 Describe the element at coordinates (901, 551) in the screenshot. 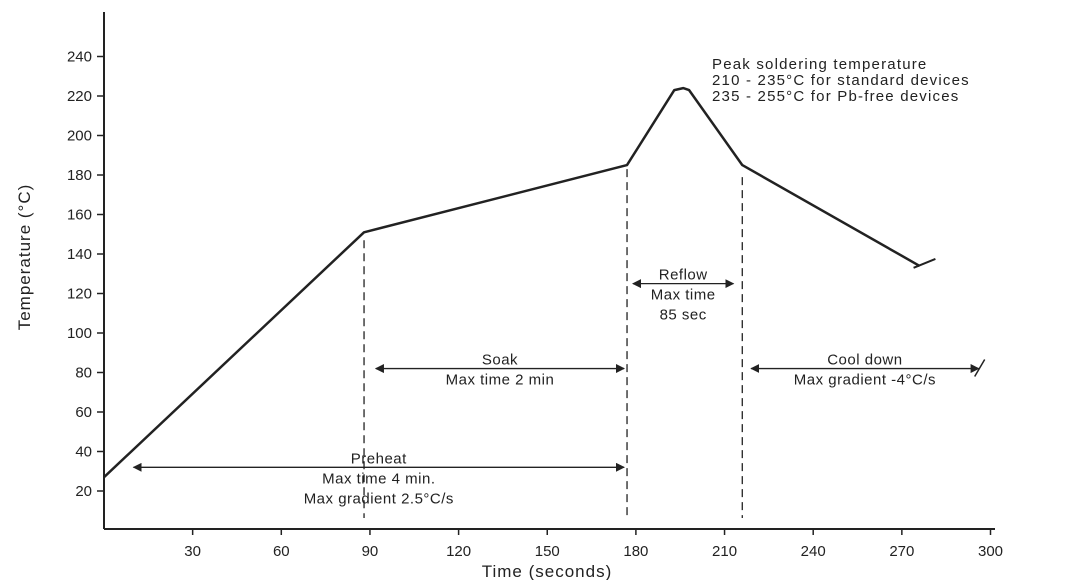

I see `x-tick-label: 270` at that location.